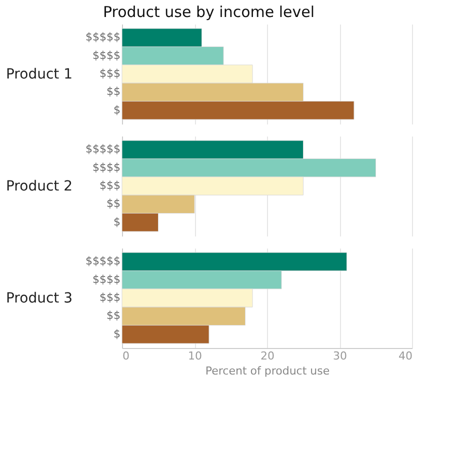 The image size is (460, 466). I want to click on y-tick-label: Product 1, so click(39, 74).